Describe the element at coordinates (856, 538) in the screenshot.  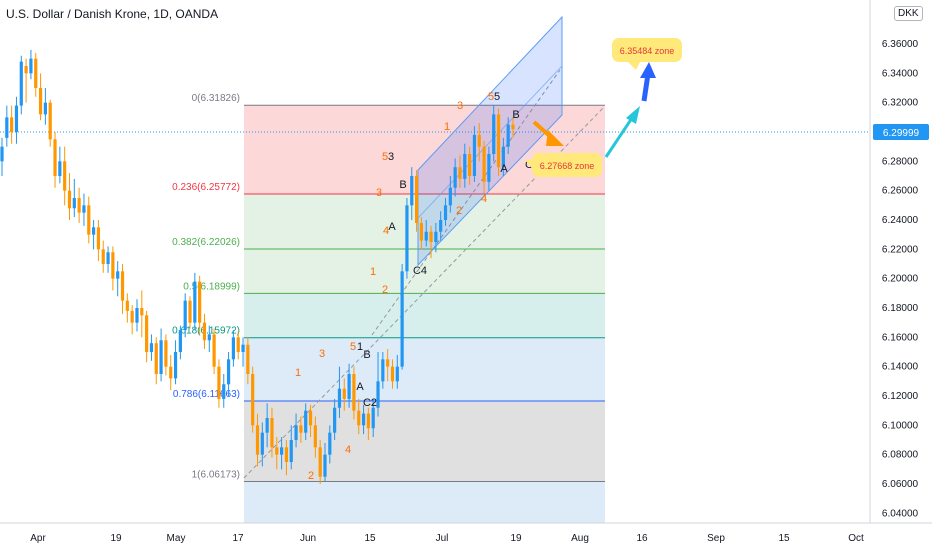
I see `x-tick-label: Oct` at that location.